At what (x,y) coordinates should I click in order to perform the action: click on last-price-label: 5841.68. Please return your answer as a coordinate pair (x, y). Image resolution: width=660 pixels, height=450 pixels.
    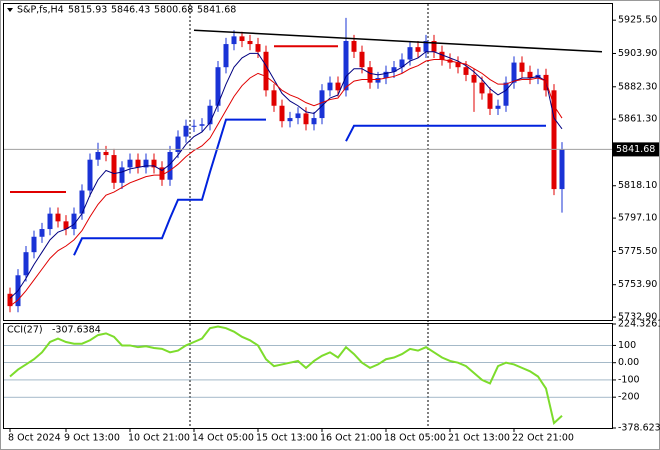
    Looking at the image, I should click on (635, 149).